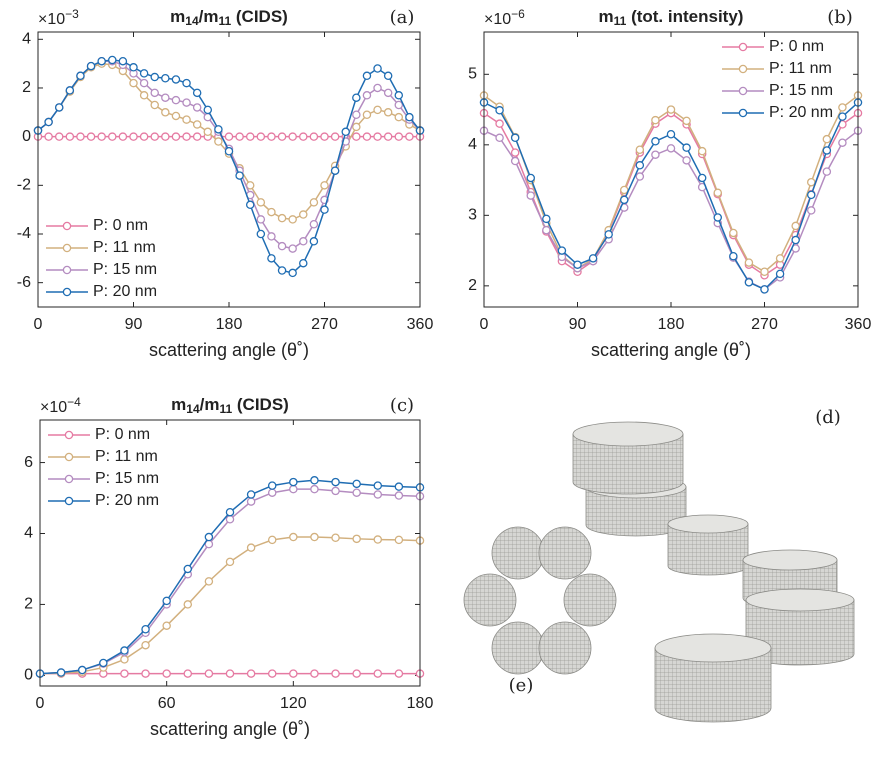 The width and height of the screenshot is (875, 762). I want to click on x-tick-label: 120, so click(293, 703).